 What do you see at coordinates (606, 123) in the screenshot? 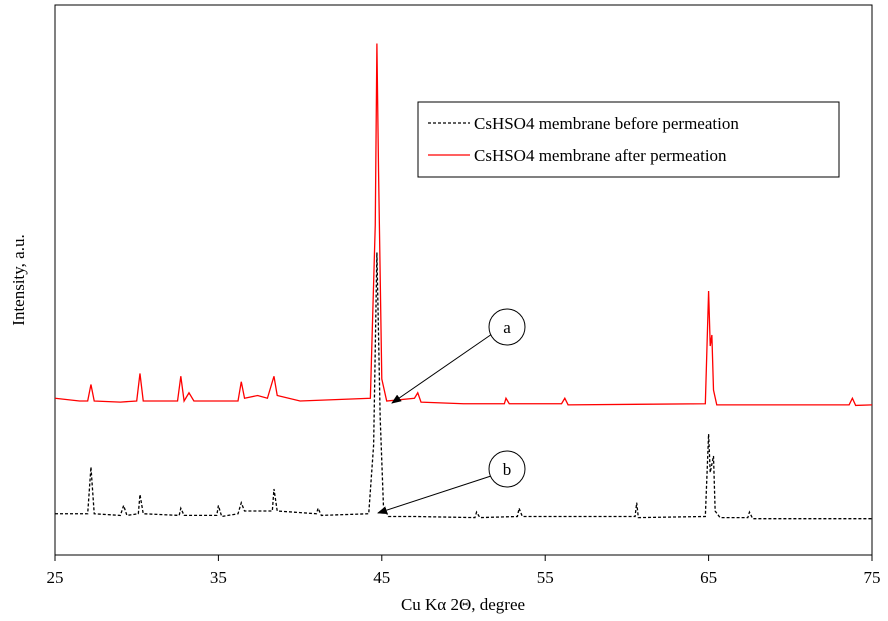
I see `legend-label: CsHSO4 membrane before permeation` at bounding box center [606, 123].